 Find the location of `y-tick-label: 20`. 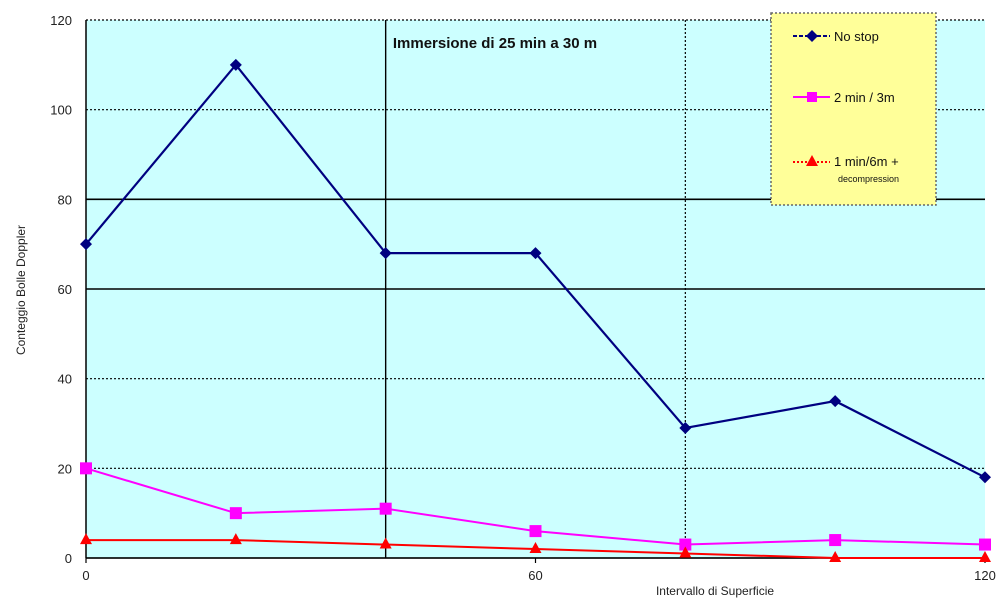

y-tick-label: 20 is located at coordinates (65, 468).